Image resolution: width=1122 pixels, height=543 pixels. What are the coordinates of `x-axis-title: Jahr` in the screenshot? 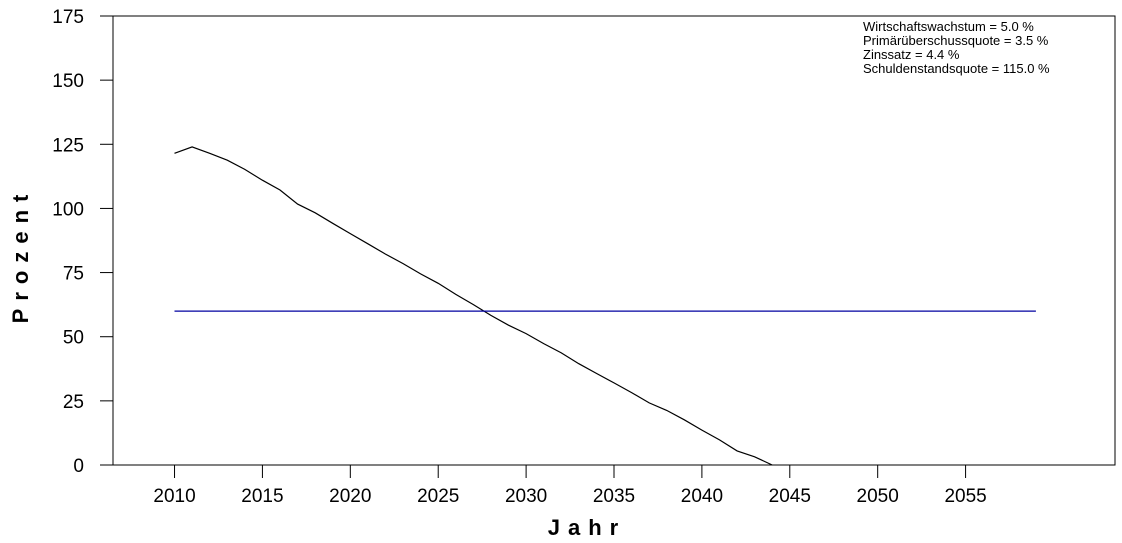 It's located at (587, 527).